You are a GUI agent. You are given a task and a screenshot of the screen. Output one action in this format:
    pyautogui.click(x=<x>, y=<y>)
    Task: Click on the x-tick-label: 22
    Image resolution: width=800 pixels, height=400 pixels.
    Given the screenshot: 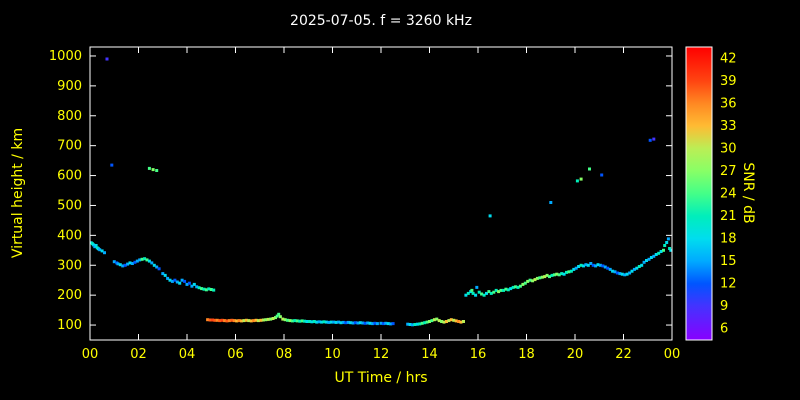 What is the action you would take?
    pyautogui.click(x=623, y=354)
    